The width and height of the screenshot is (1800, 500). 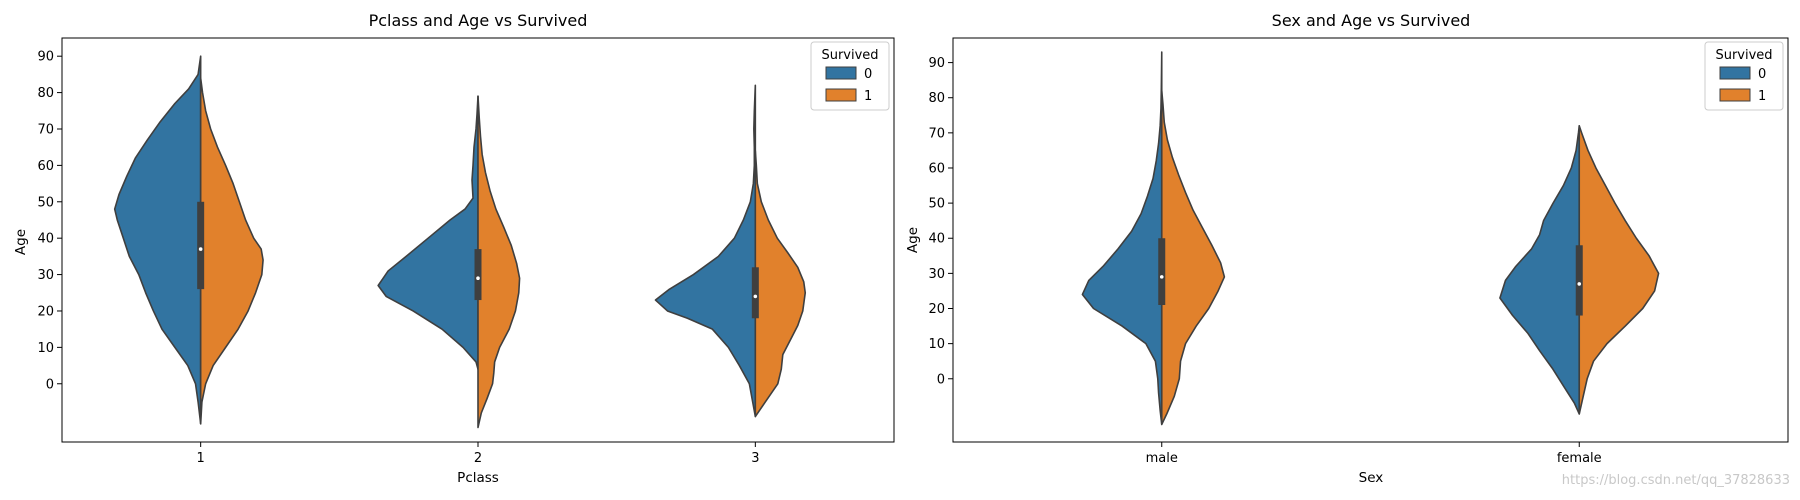 What do you see at coordinates (1161, 277) in the screenshot?
I see `median-marker-male` at bounding box center [1161, 277].